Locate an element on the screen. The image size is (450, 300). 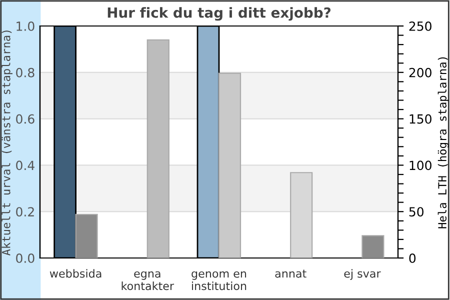
chart-title: Hur fick du tag i ditt exjobb? is located at coordinates (219, 14).